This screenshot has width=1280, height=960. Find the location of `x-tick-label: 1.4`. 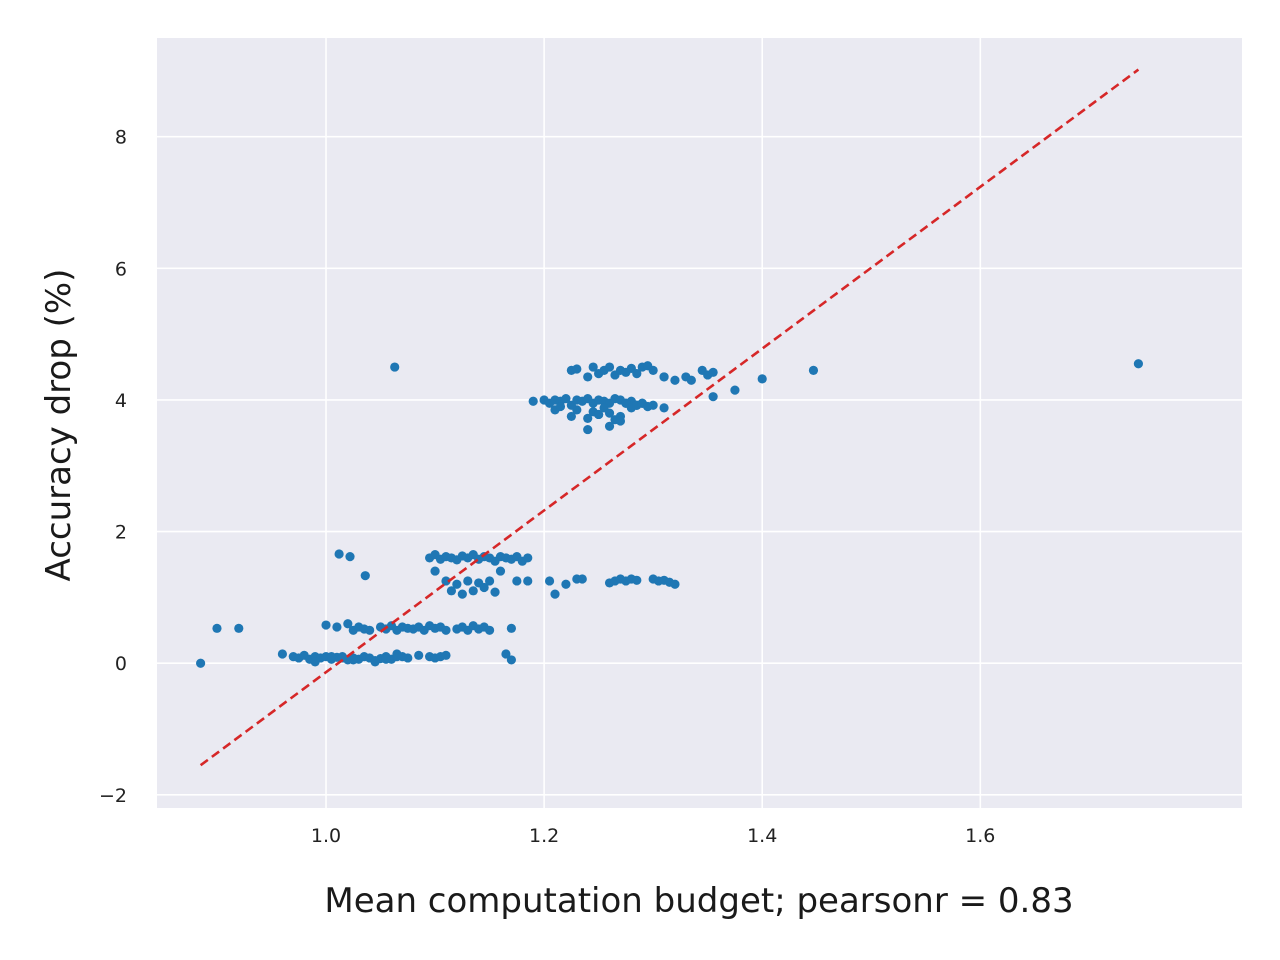

x-tick-label: 1.4 is located at coordinates (762, 836).